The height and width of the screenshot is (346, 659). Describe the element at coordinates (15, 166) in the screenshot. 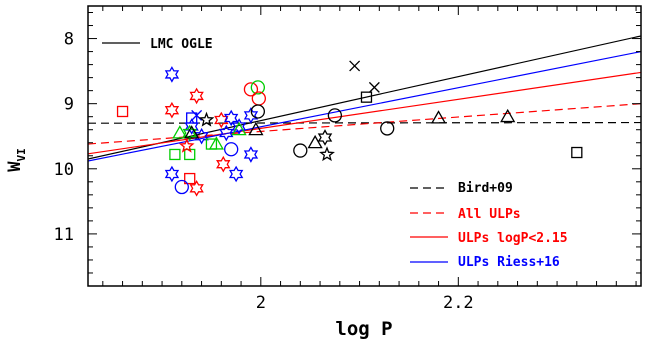

I see `y-axis-title-main: W` at that location.